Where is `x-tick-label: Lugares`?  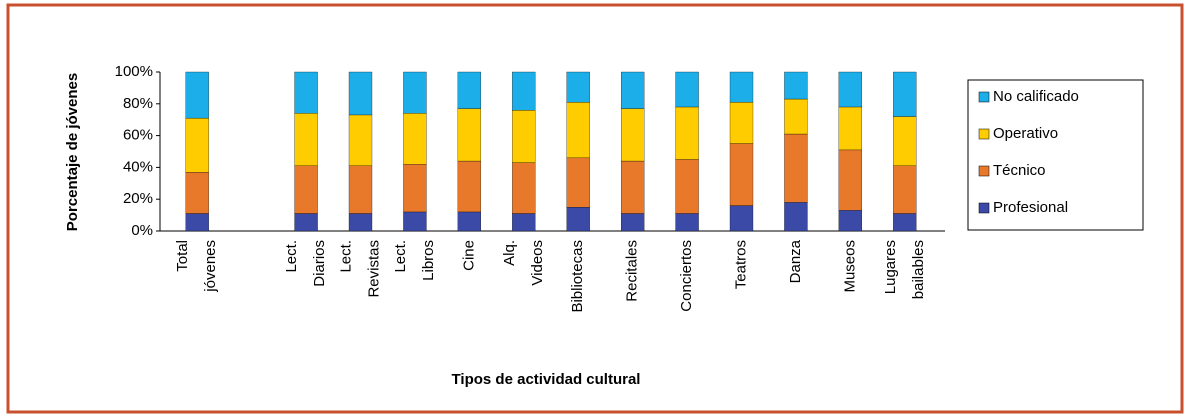
x-tick-label: Lugares is located at coordinates (890, 267).